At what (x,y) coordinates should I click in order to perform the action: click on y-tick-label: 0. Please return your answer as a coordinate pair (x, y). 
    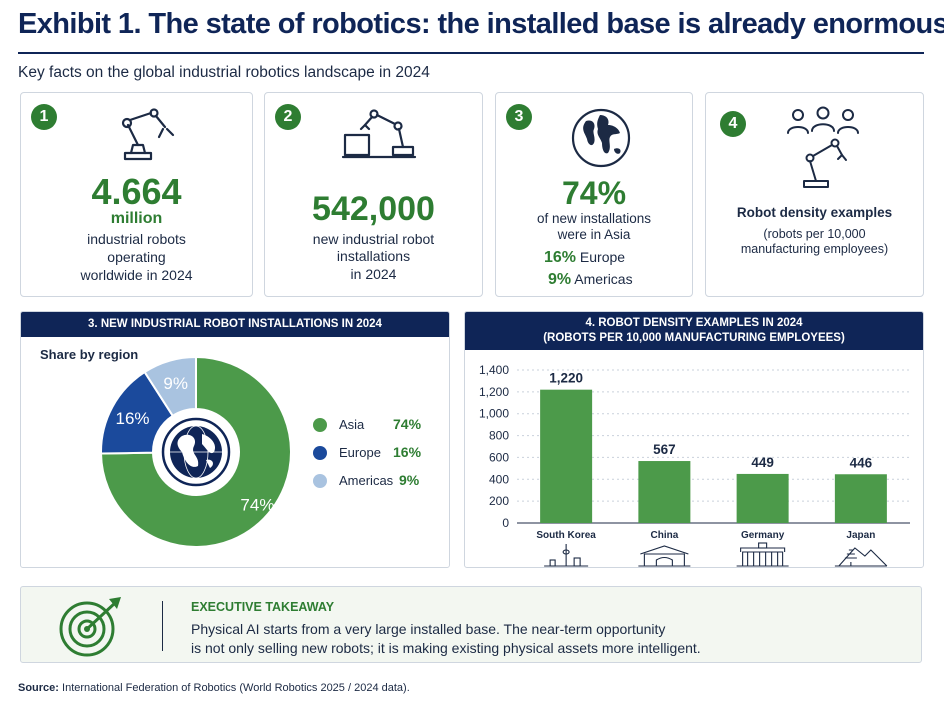
    Looking at the image, I should click on (505, 523).